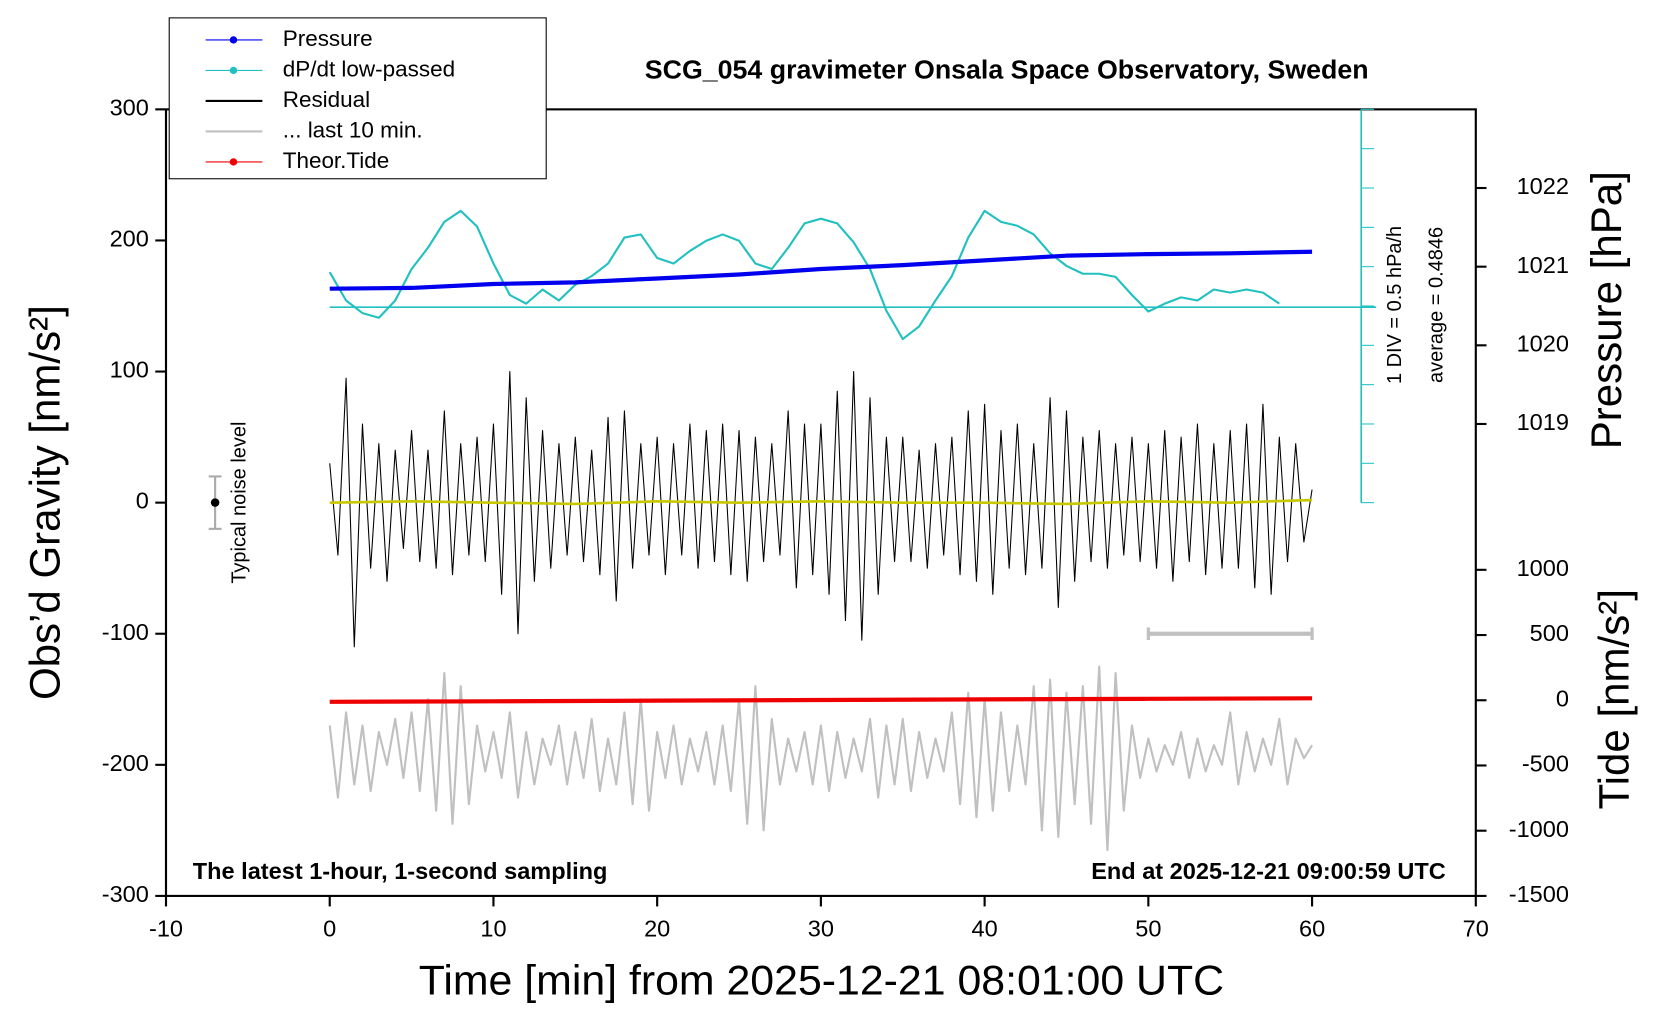 The width and height of the screenshot is (1660, 1020). I want to click on y2-tick-label: 1020, so click(1543, 344).